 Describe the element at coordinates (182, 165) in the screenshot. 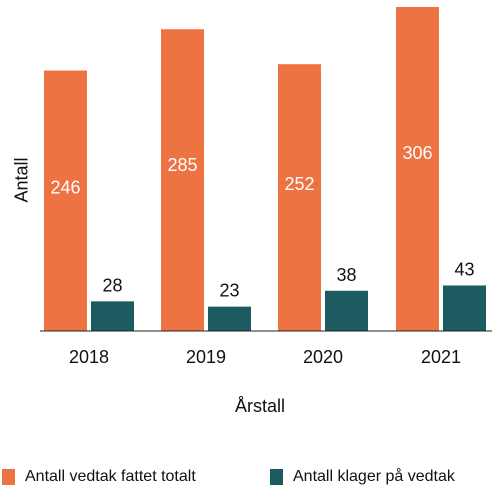

I see `data-label-vedtak-2019: 285` at that location.